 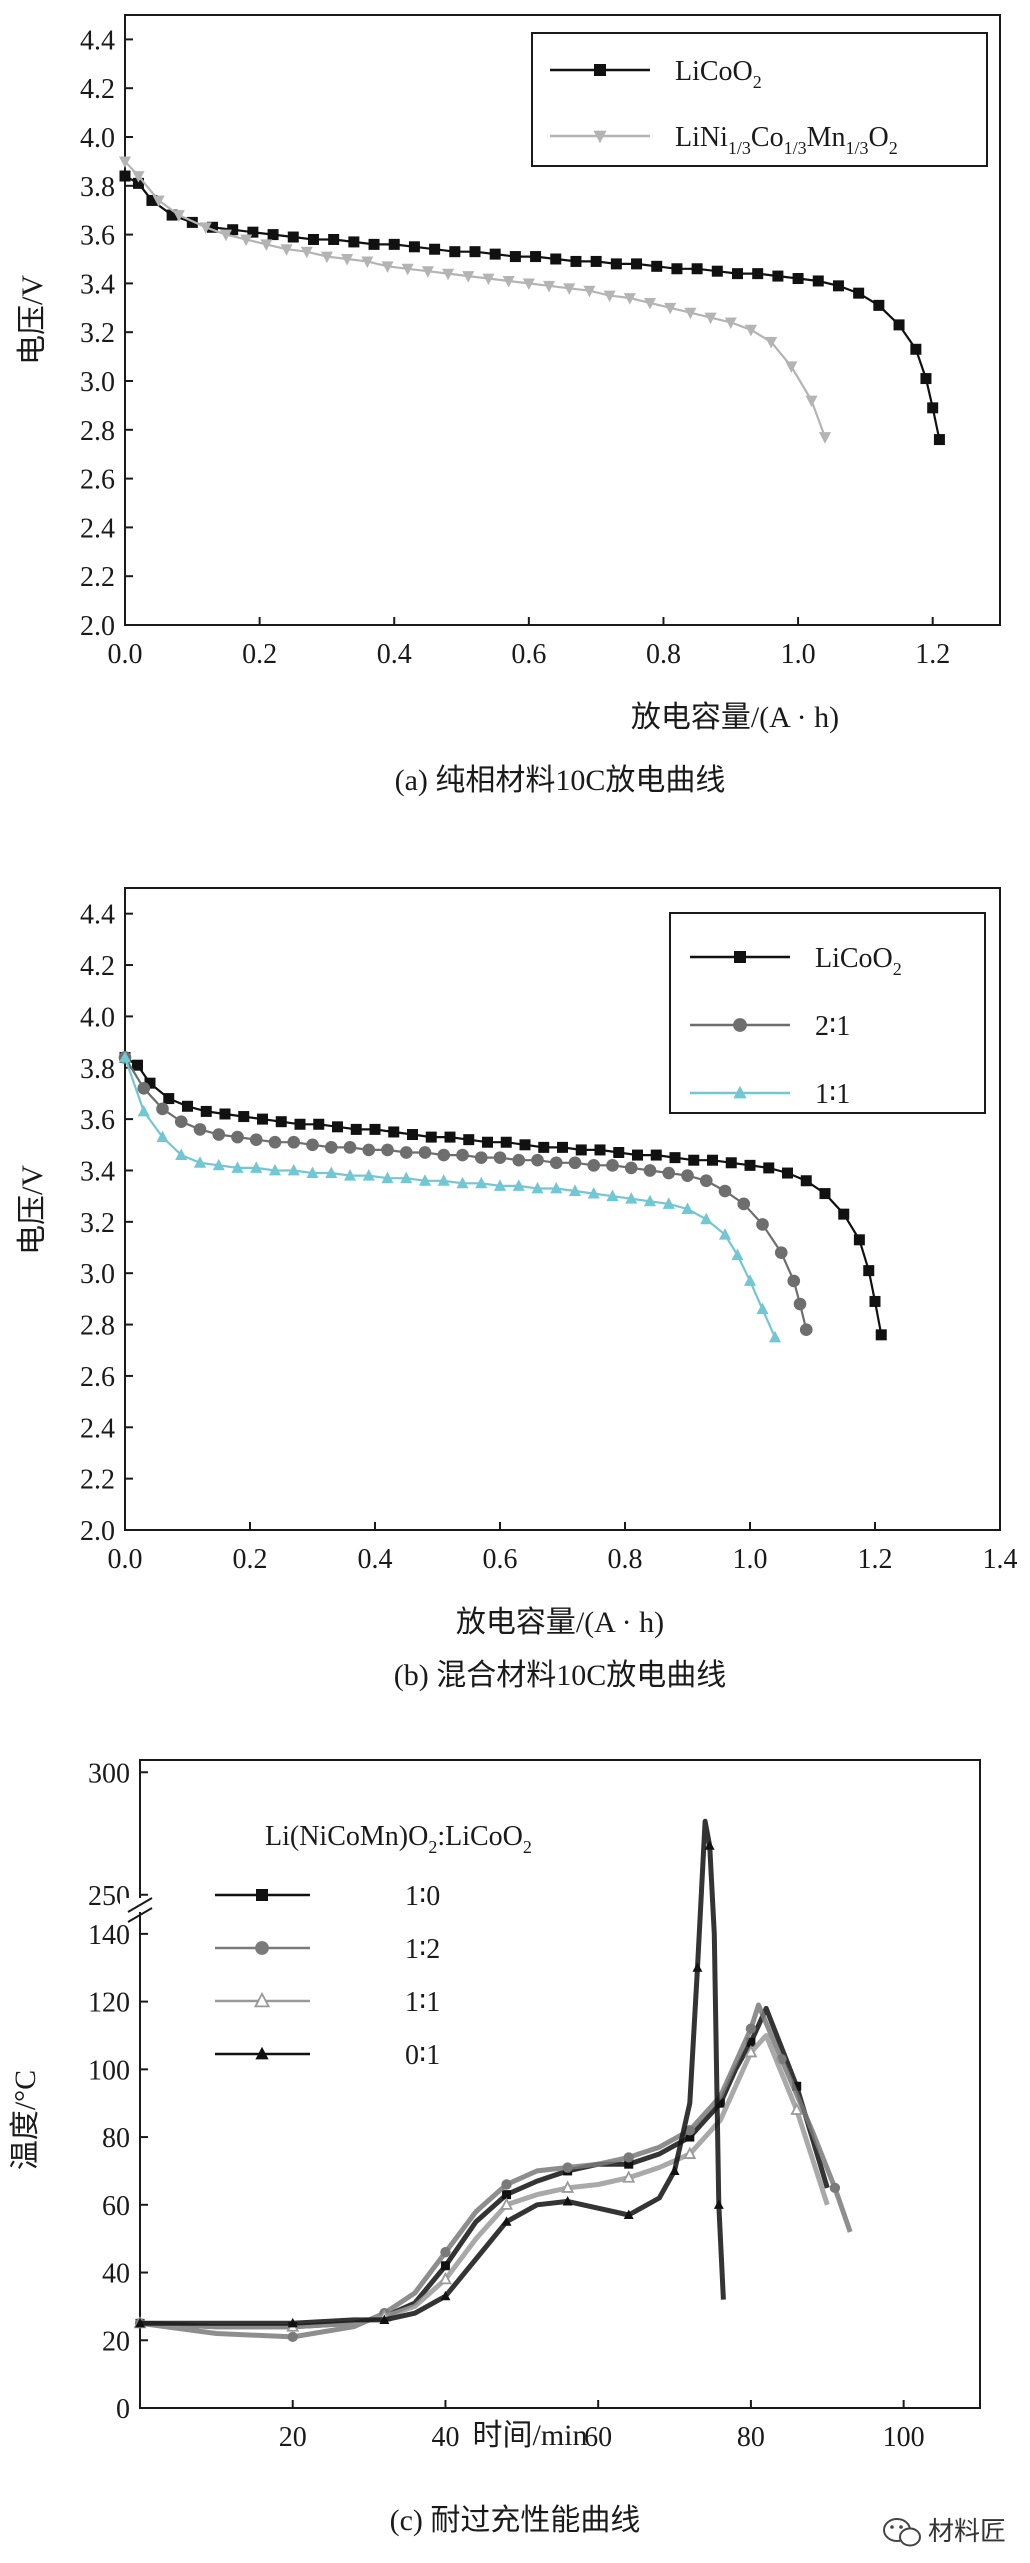 I want to click on y-tick-label: 3.2, so click(x=97, y=333).